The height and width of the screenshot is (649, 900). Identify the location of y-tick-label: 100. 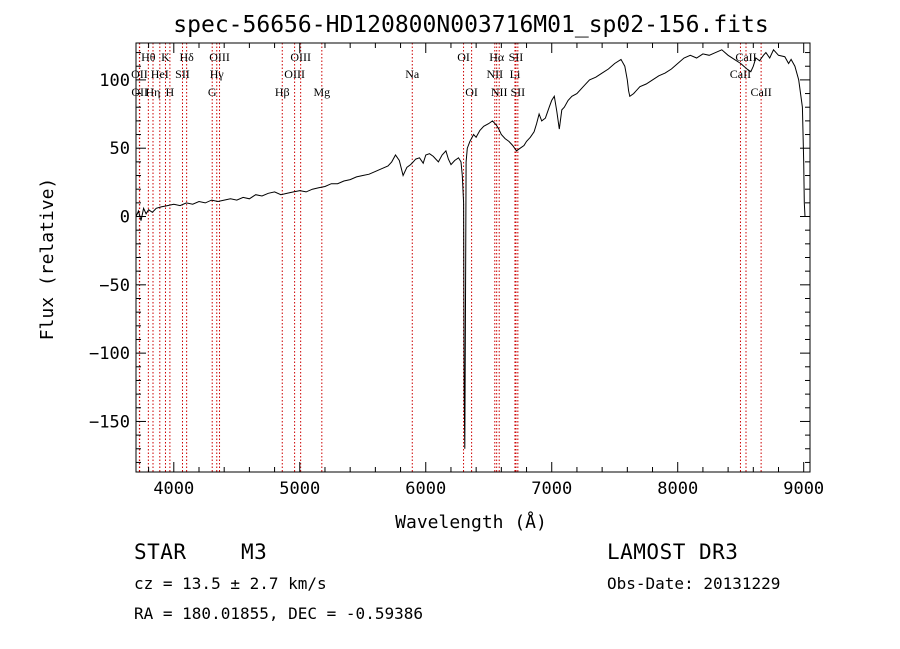
(114, 81).